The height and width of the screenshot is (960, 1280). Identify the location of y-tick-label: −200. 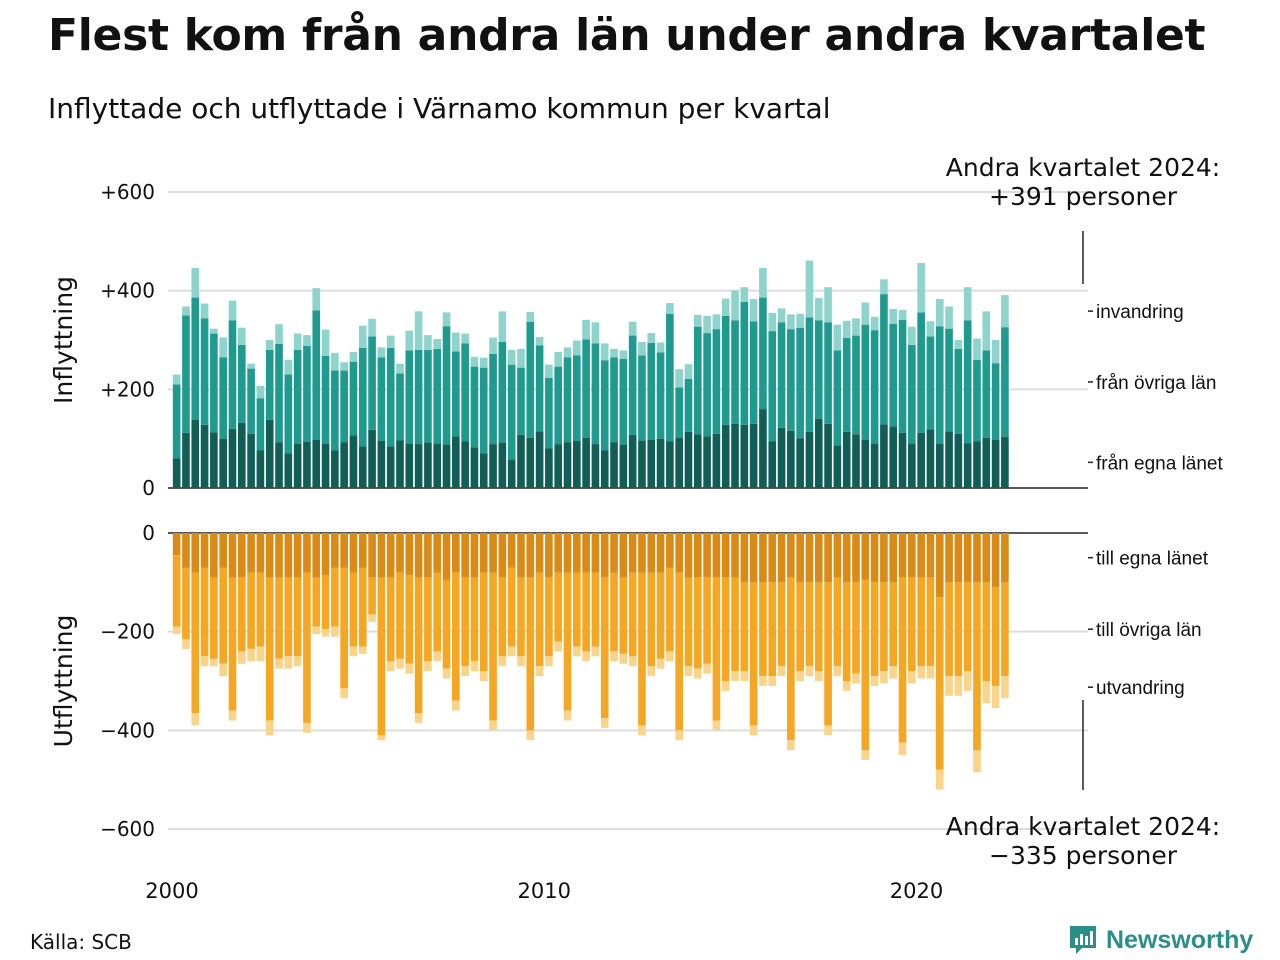
(127, 632).